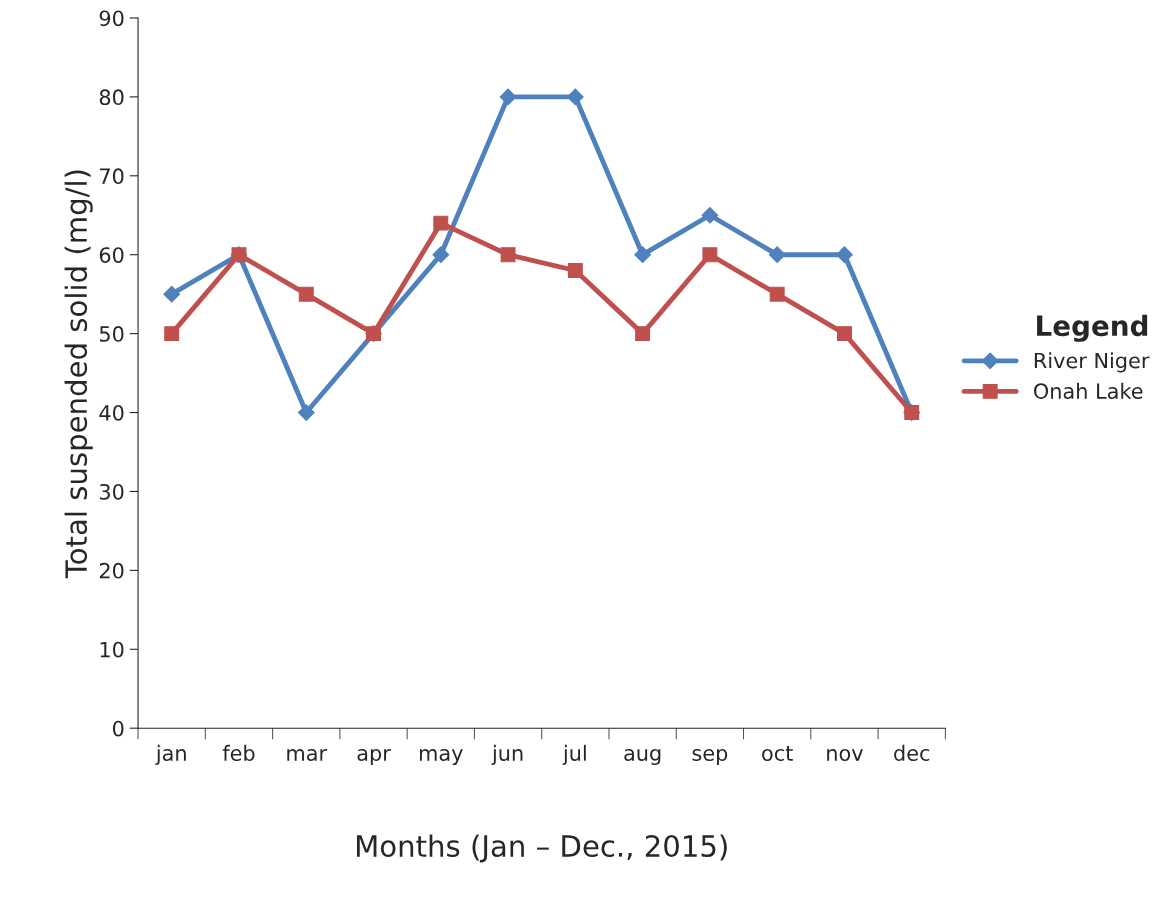  Describe the element at coordinates (238, 752) in the screenshot. I see `x-tick-label: feb` at that location.